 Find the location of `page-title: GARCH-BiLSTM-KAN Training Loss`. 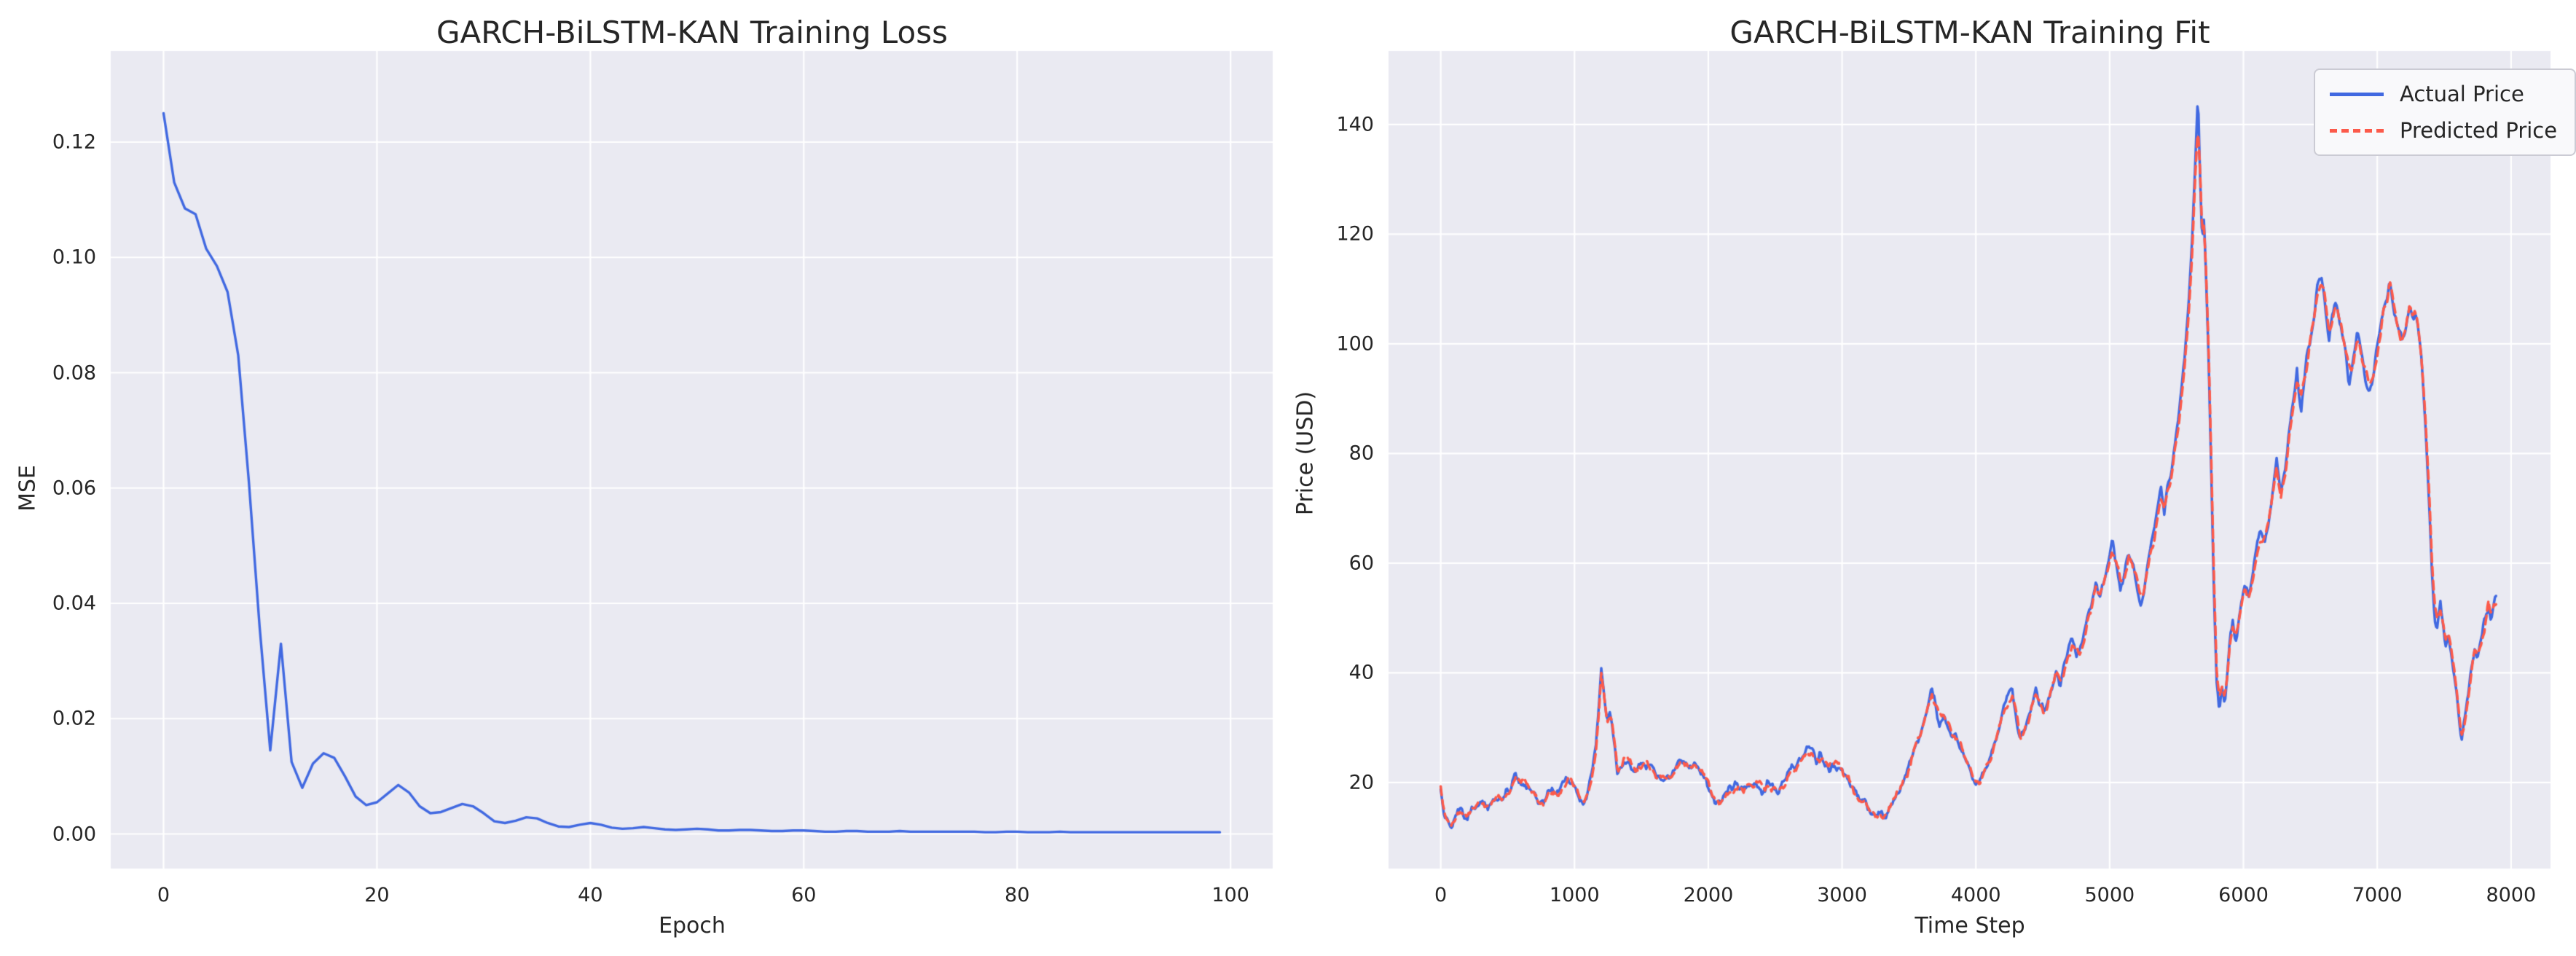

page-title: GARCH-BiLSTM-KAN Training Loss is located at coordinates (692, 32).